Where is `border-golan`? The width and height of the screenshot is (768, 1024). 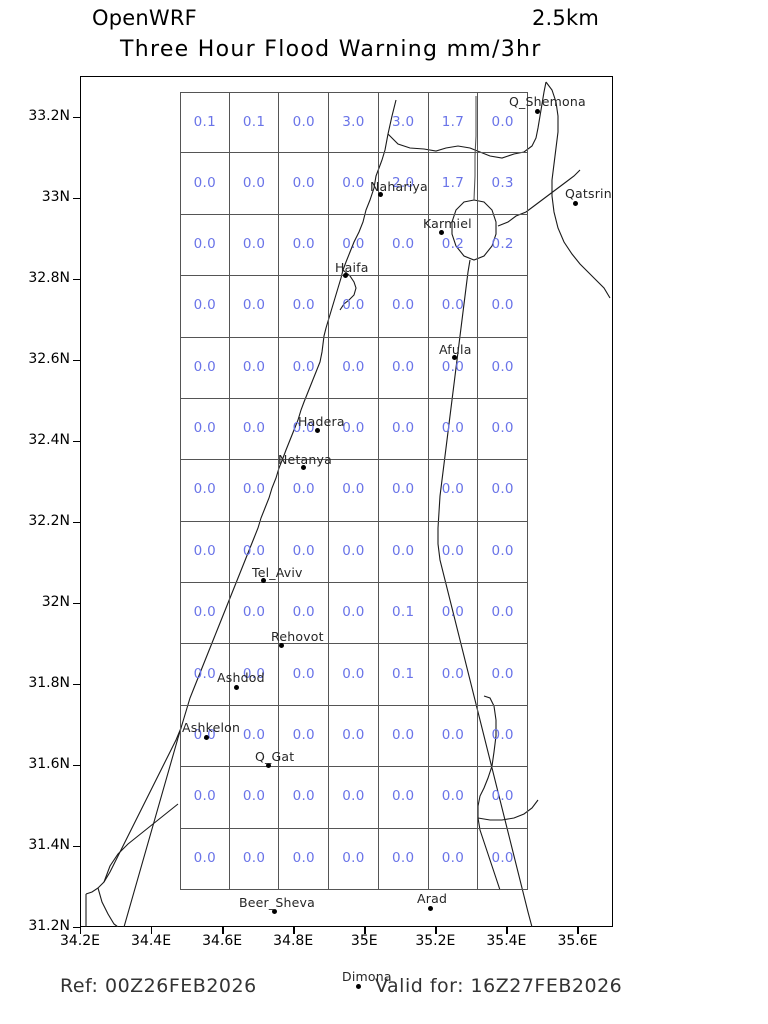 border-golan is located at coordinates (539, 198).